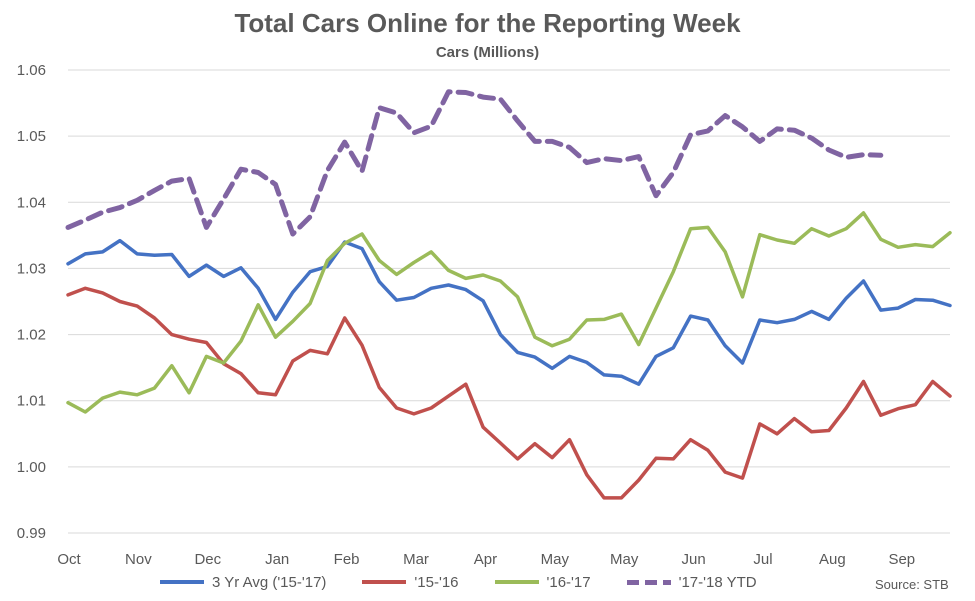 The width and height of the screenshot is (975, 601). I want to click on chart-subtitle: Cars (Millions), so click(487, 52).